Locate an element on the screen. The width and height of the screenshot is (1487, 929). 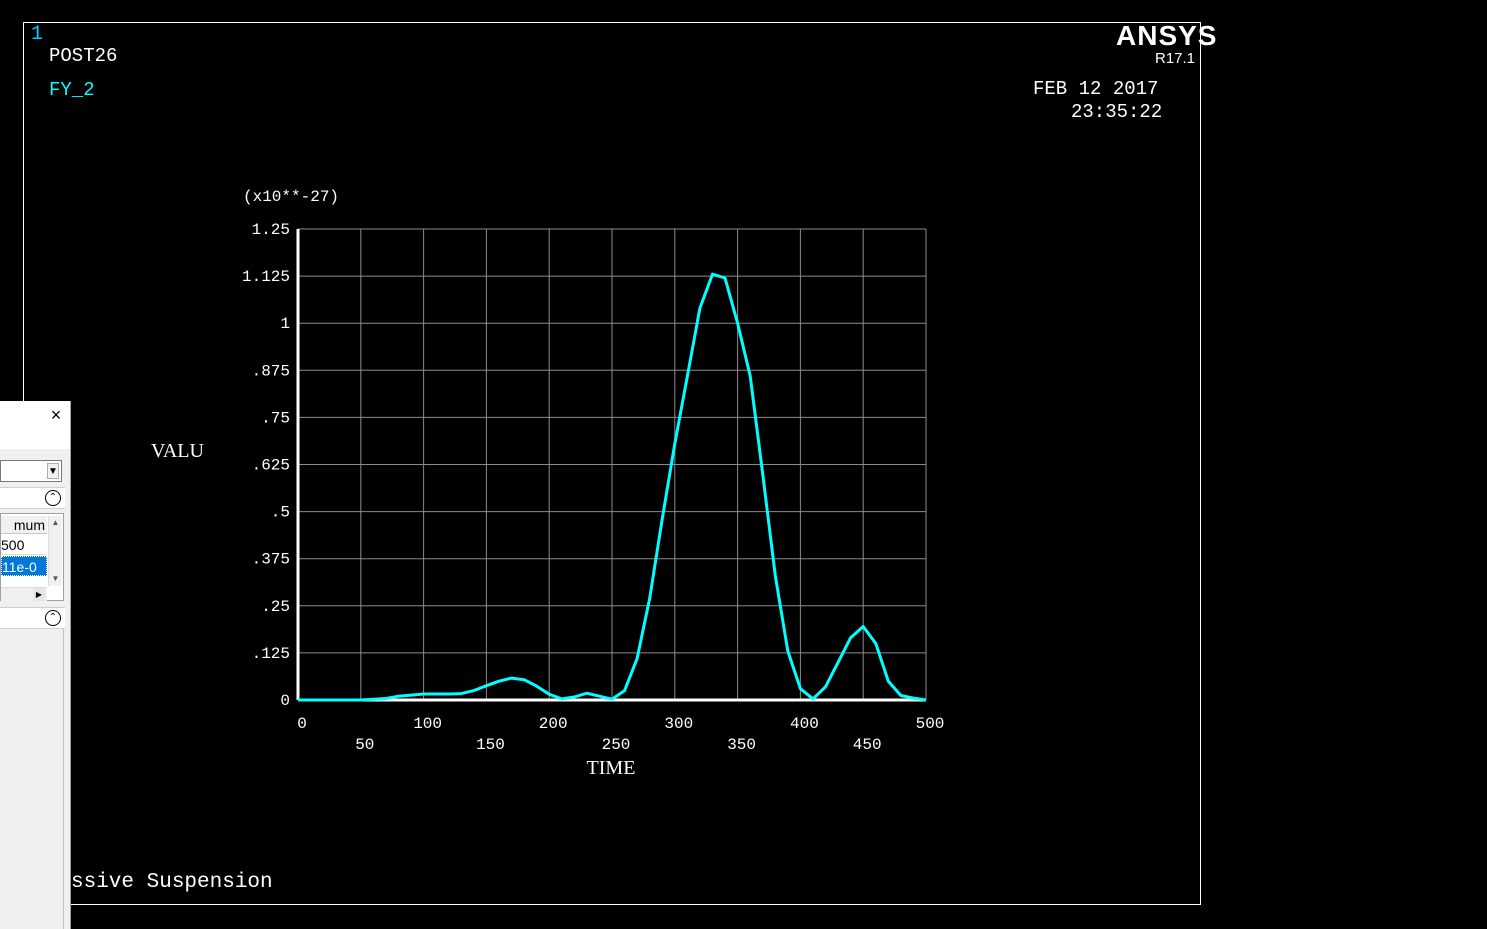
y-tick-label: .375 is located at coordinates (271, 560).